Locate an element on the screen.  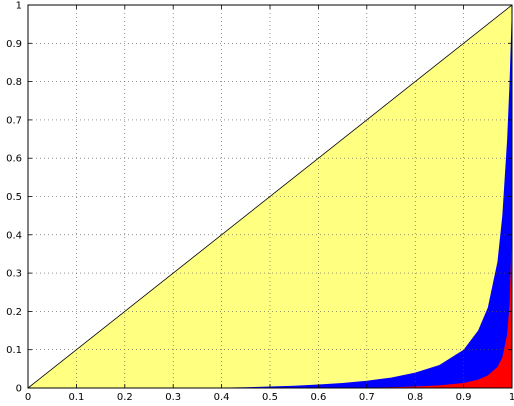
y-tick-label: 0.8 is located at coordinates (14, 82).